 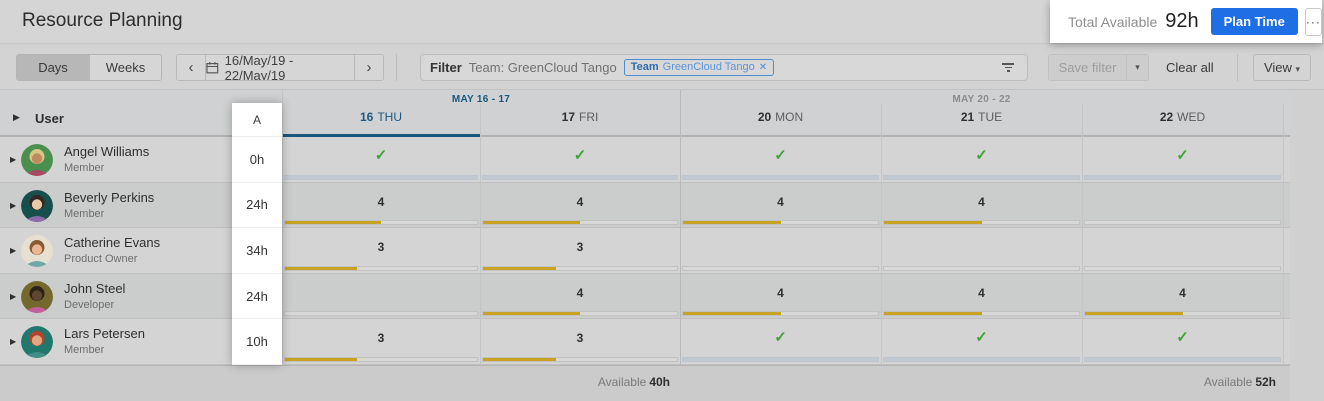 I want to click on plan-time-button: Plan Time, so click(x=1254, y=21).